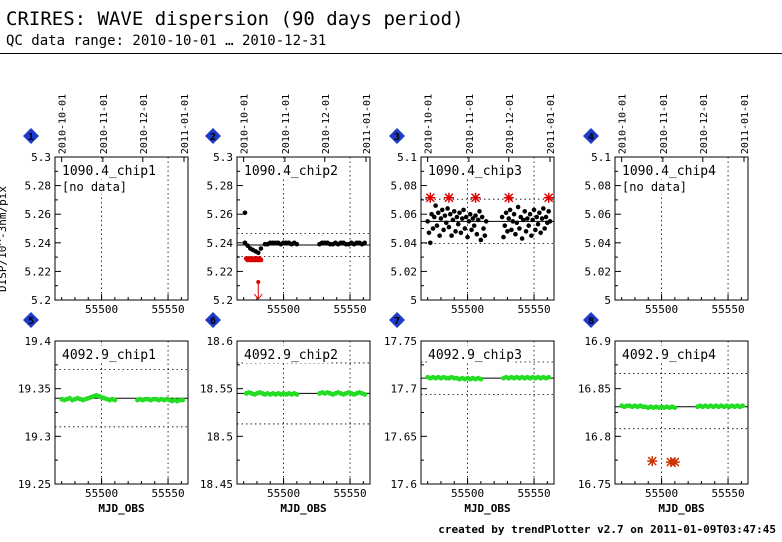 The width and height of the screenshot is (782, 542). Describe the element at coordinates (34, 484) in the screenshot. I see `y-tick-label: 19.25` at that location.